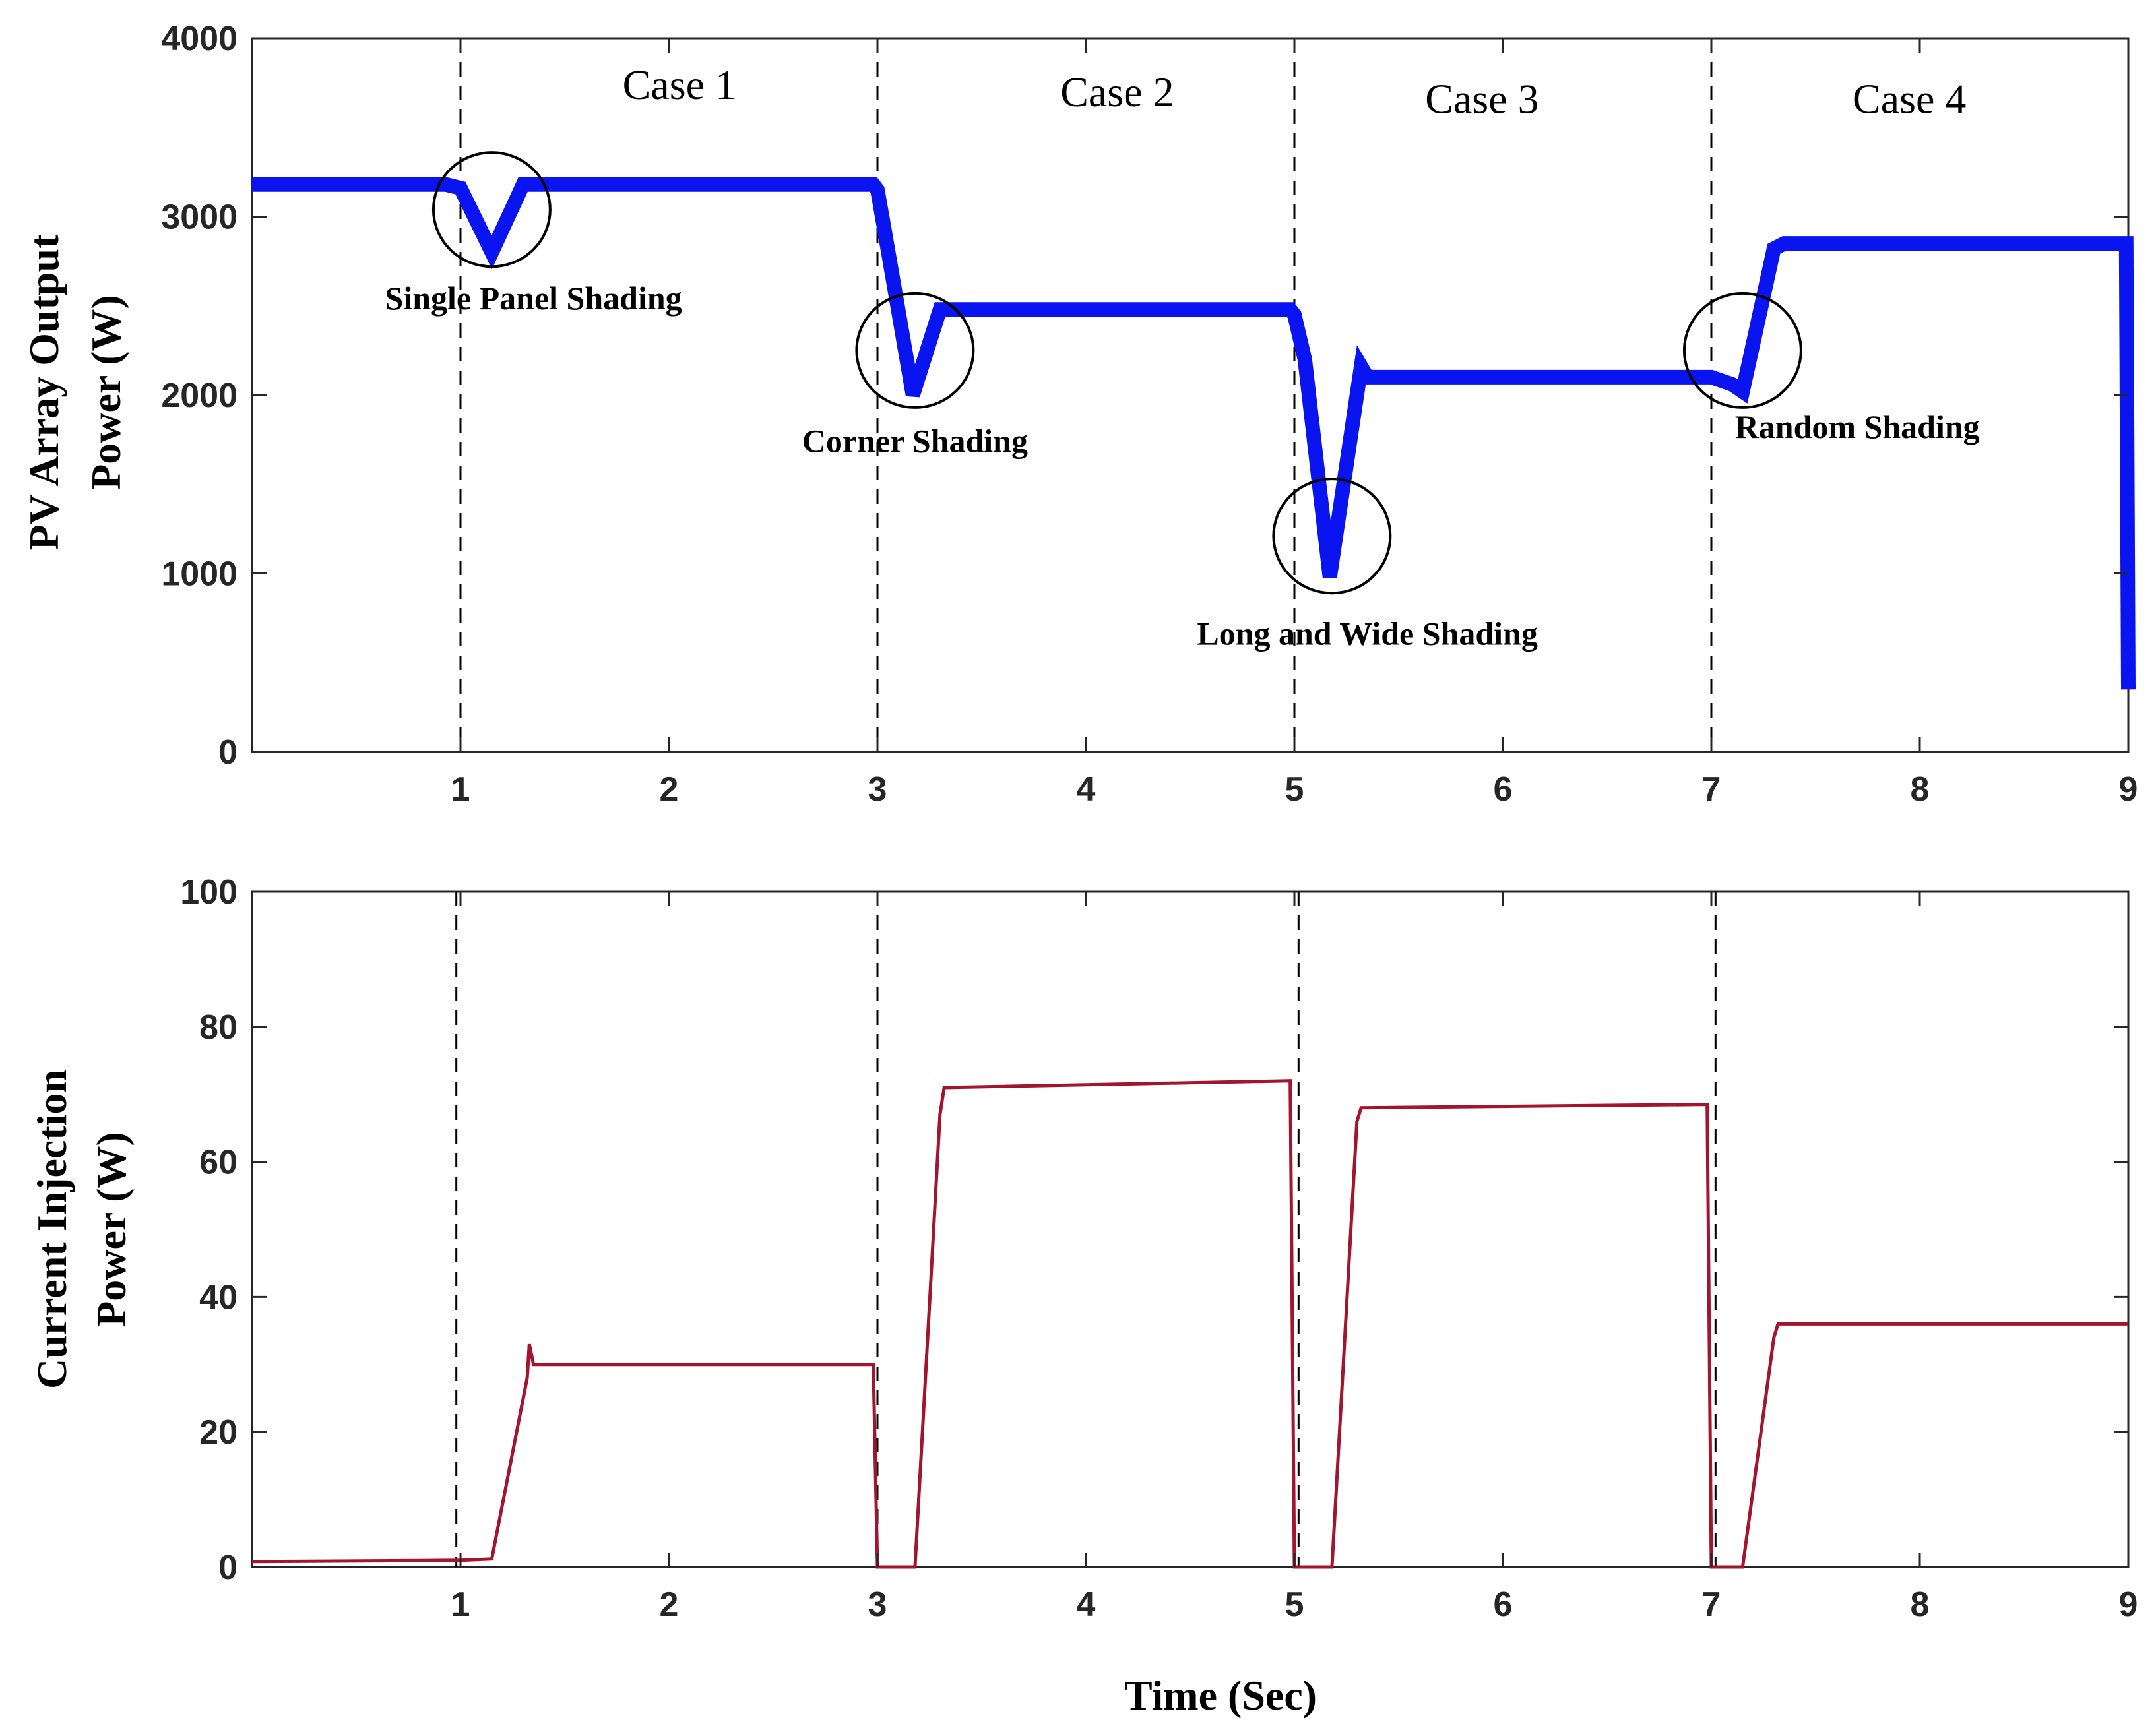  I want to click on top-y-tick-label: 0, so click(228, 752).